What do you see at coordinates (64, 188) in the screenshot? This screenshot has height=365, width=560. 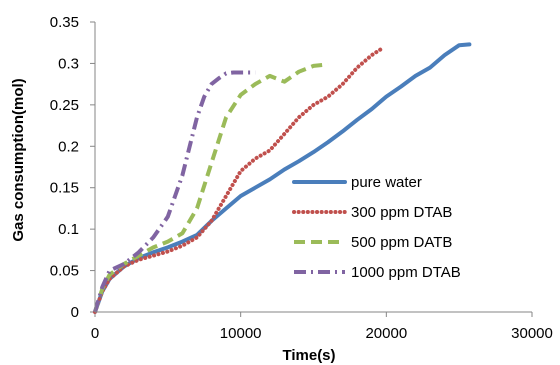 I see `y-tick-label: 0.15` at bounding box center [64, 188].